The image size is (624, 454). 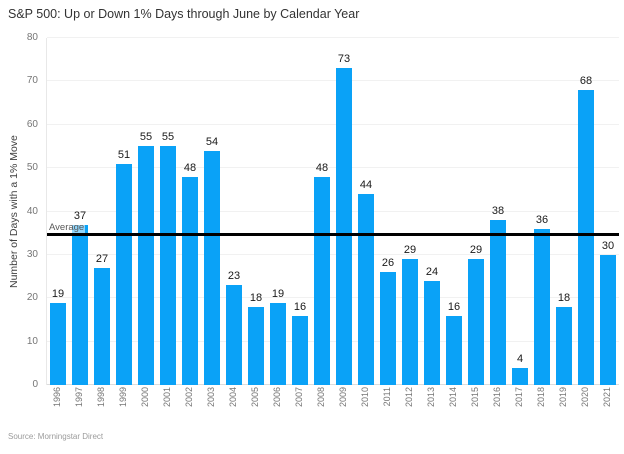 I want to click on x-tick-slot: 2004, so click(x=233, y=409).